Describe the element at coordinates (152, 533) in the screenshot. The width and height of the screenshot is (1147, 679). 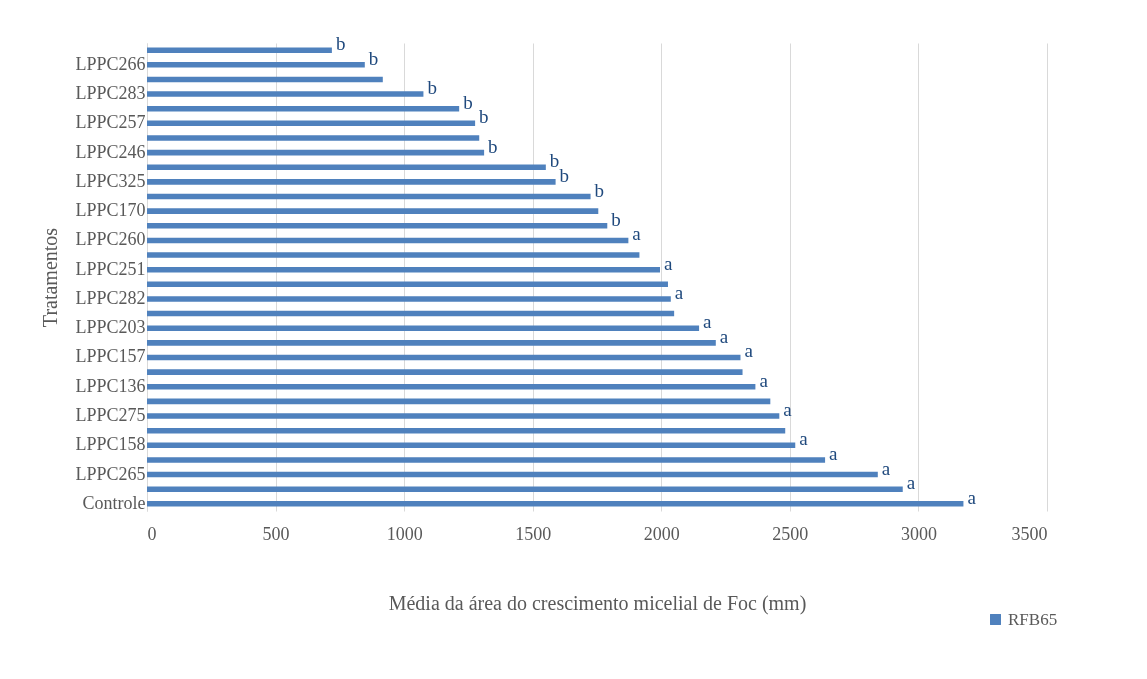
I see `x-tick-label: 0` at that location.